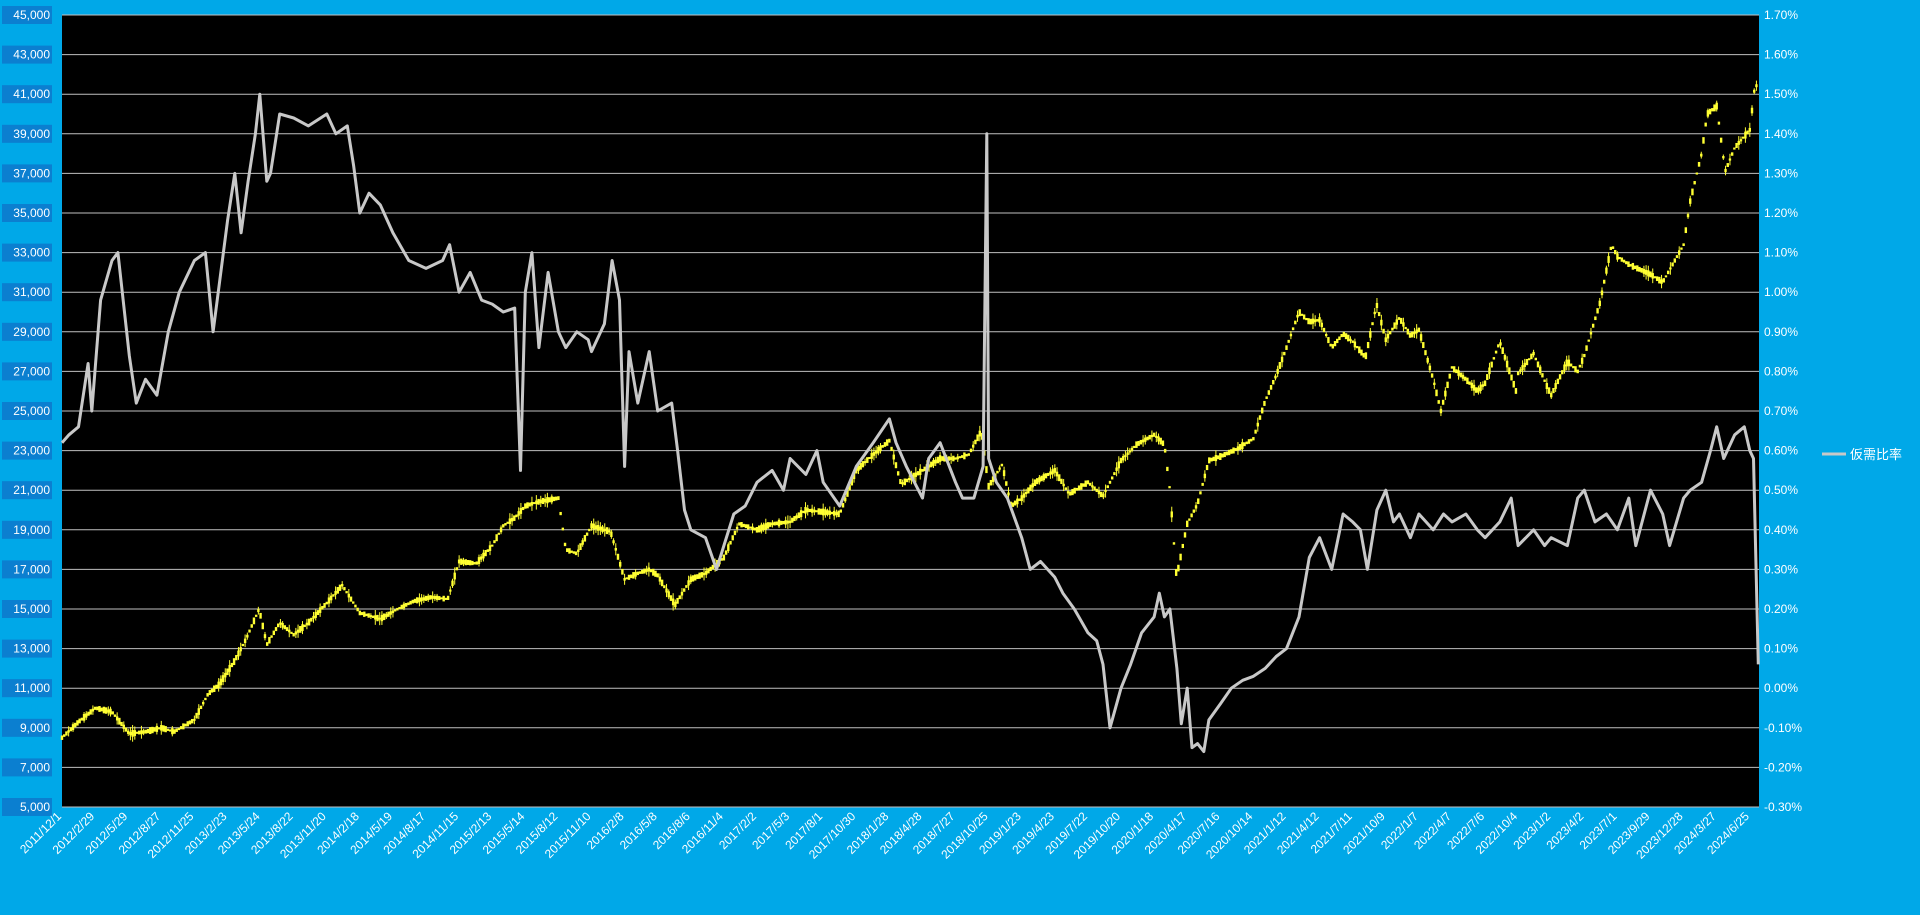 The width and height of the screenshot is (1920, 915). What do you see at coordinates (31, 332) in the screenshot?
I see `left-tick-label: 29,000` at bounding box center [31, 332].